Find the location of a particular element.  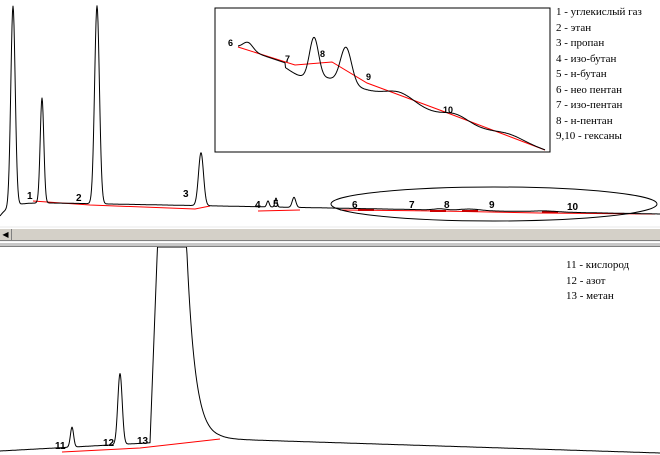

peak-label-3: 3 is located at coordinates (186, 194).